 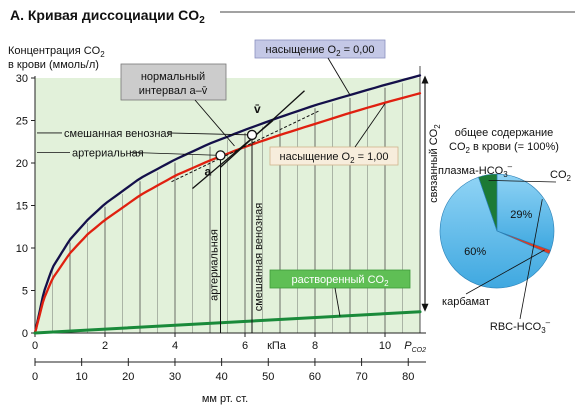 What do you see at coordinates (173, 77) in the screenshot?
I see `normal-interval-line1: нормальный` at bounding box center [173, 77].